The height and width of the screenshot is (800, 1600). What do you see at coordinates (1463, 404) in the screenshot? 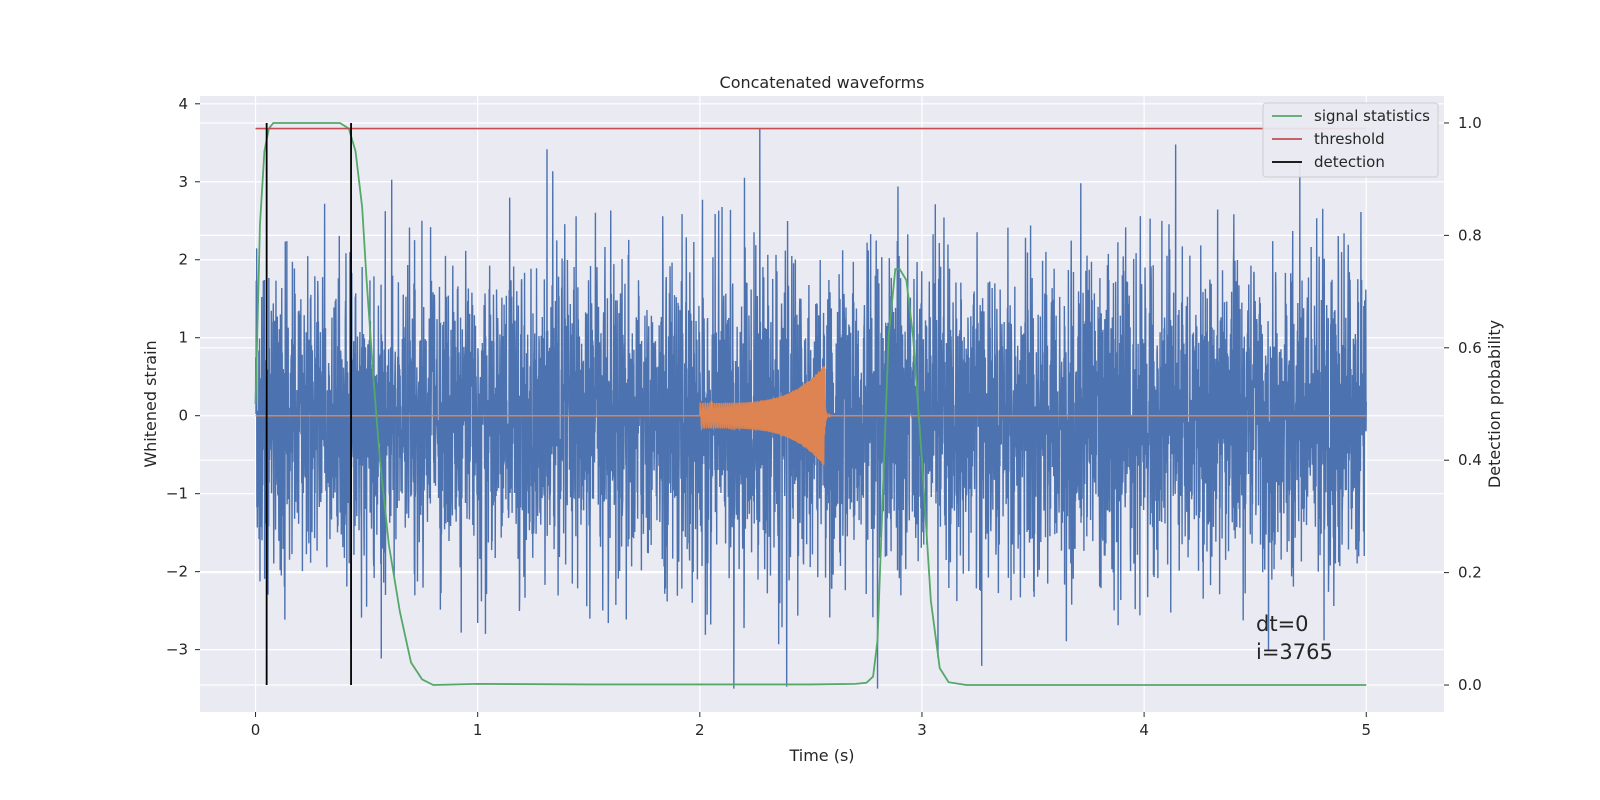
I see `y2-axis-ticks: 0.0 0.2 0.4 0.6 0.8 1.0` at bounding box center [1463, 404].